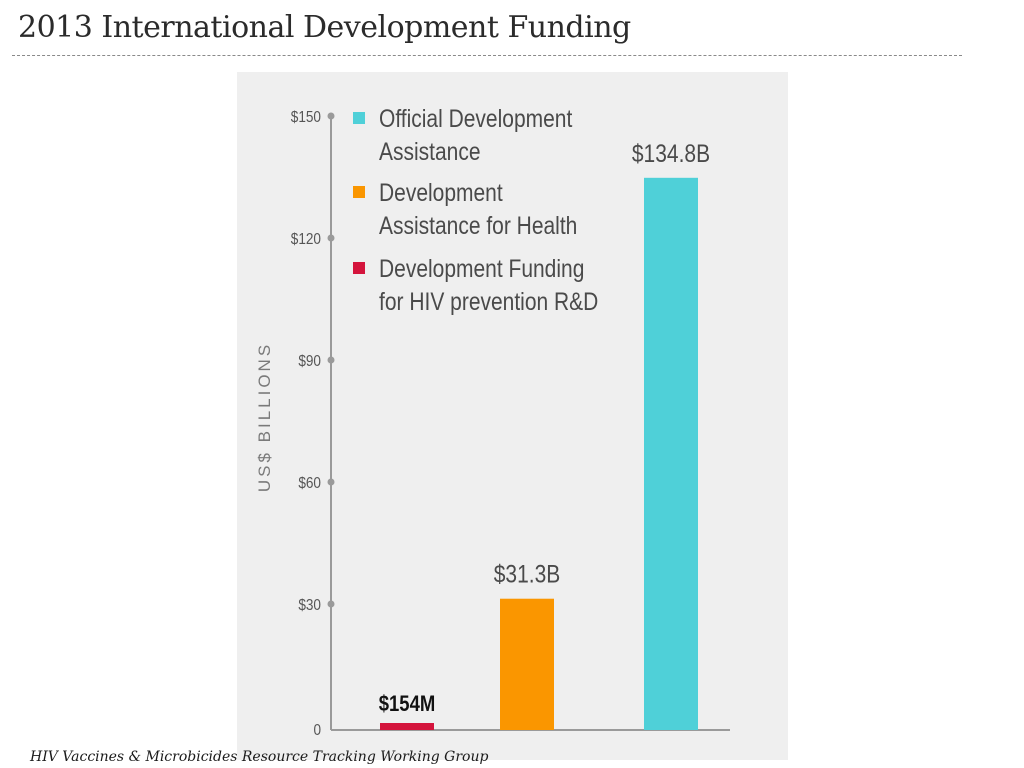 The height and width of the screenshot is (768, 1024). What do you see at coordinates (527, 574) in the screenshot?
I see `bar-value-label: $31.3B` at bounding box center [527, 574].